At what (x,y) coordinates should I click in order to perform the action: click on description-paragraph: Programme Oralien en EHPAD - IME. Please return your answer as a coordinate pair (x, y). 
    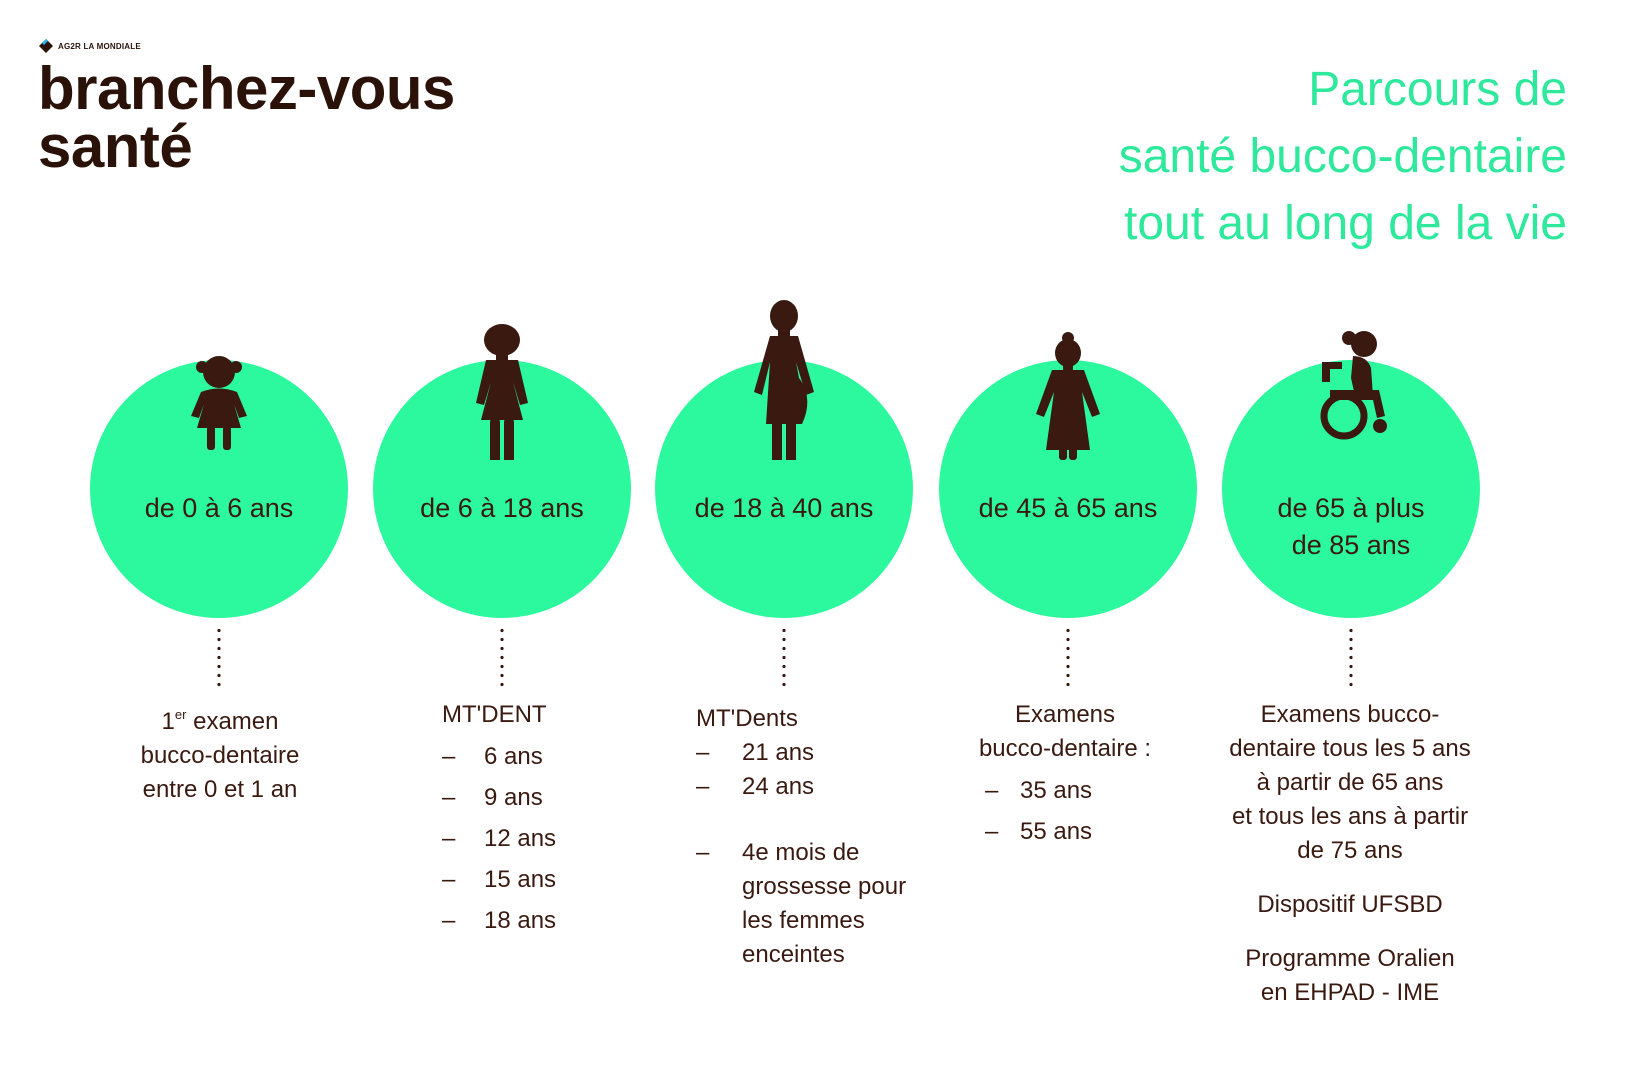
    Looking at the image, I should click on (1350, 975).